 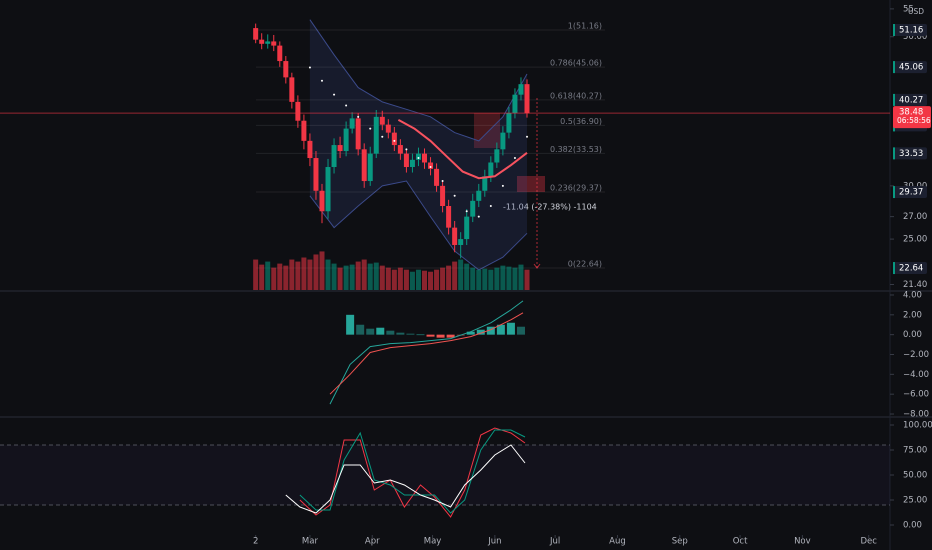 I want to click on fib-badge-label: 51.16, so click(x=911, y=31).